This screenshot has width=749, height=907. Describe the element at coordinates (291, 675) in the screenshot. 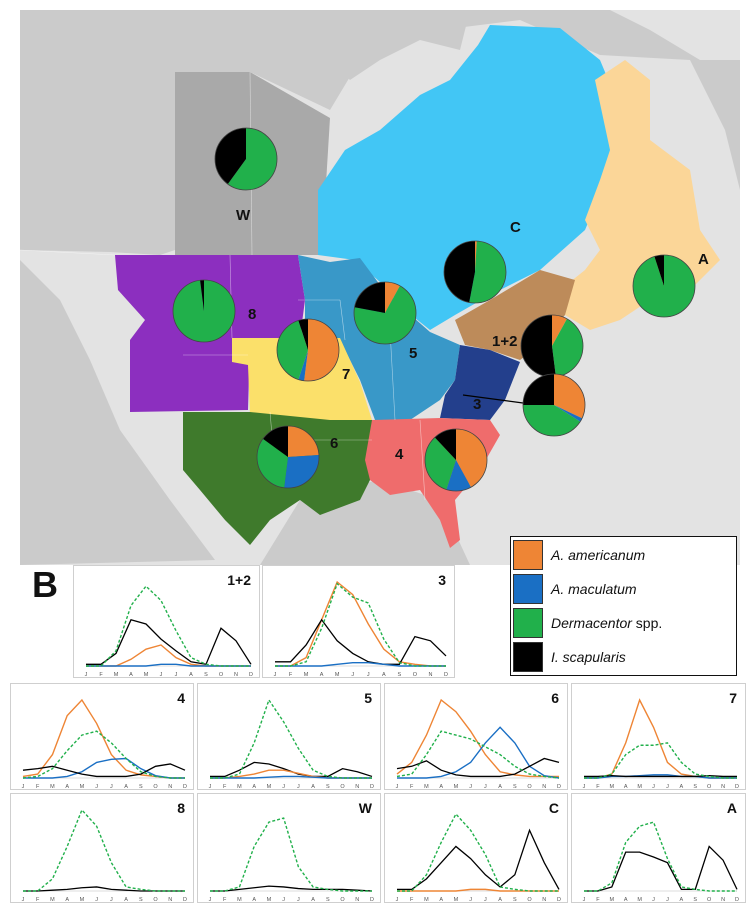

I see `month-tick-label: F` at that location.